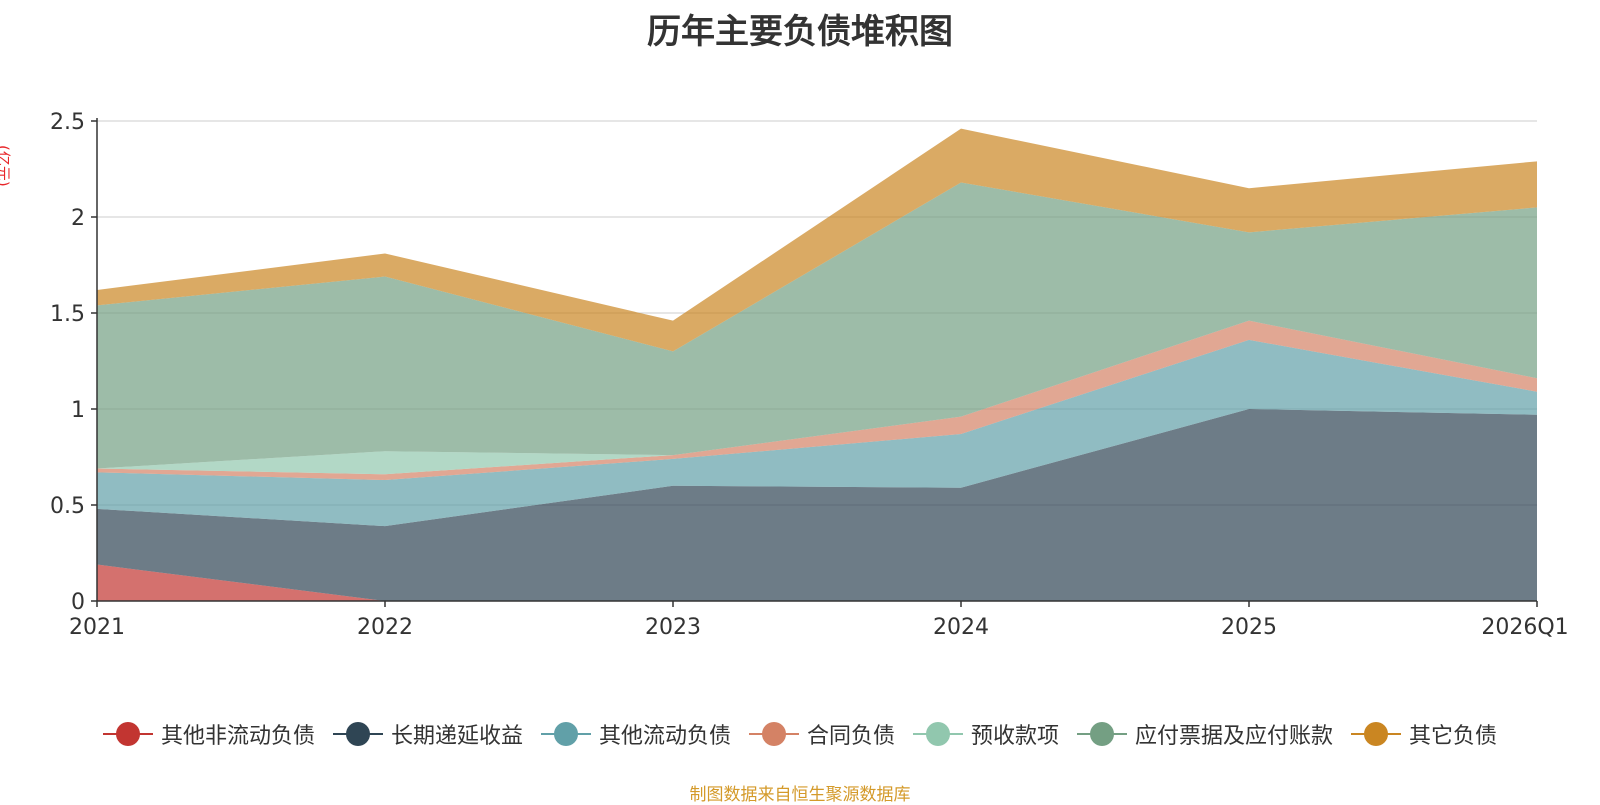 This screenshot has width=1600, height=805. Describe the element at coordinates (78, 218) in the screenshot. I see `y-tick-label: 2` at that location.